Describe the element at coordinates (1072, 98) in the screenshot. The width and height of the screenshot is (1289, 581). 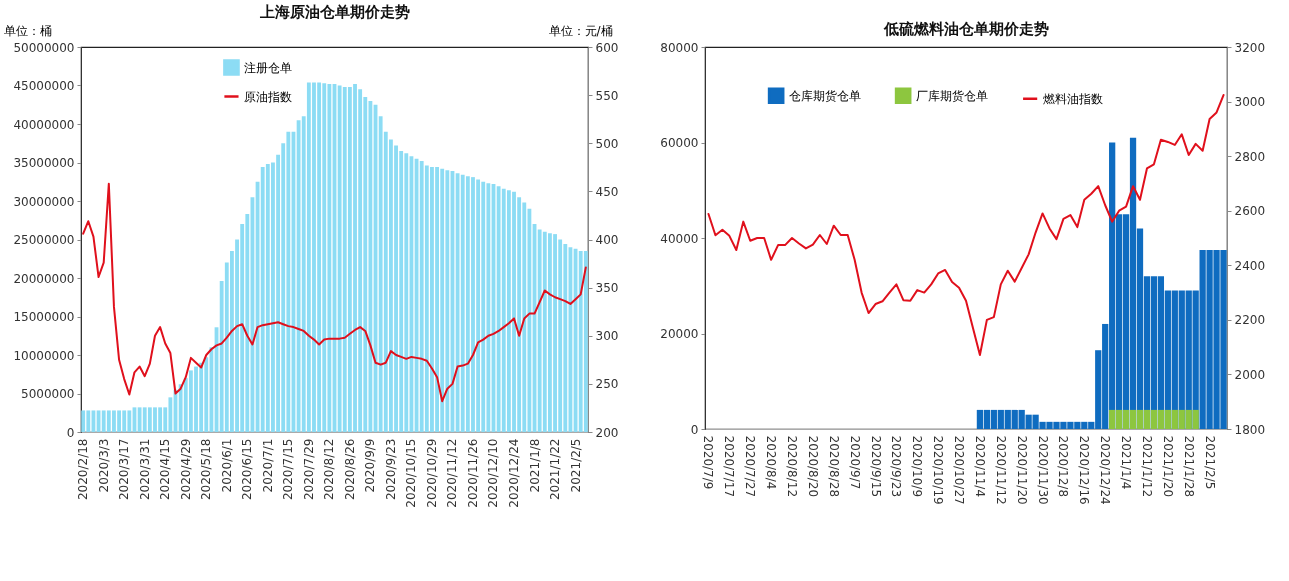
I see `legend-label: 燃料油指数` at that location.